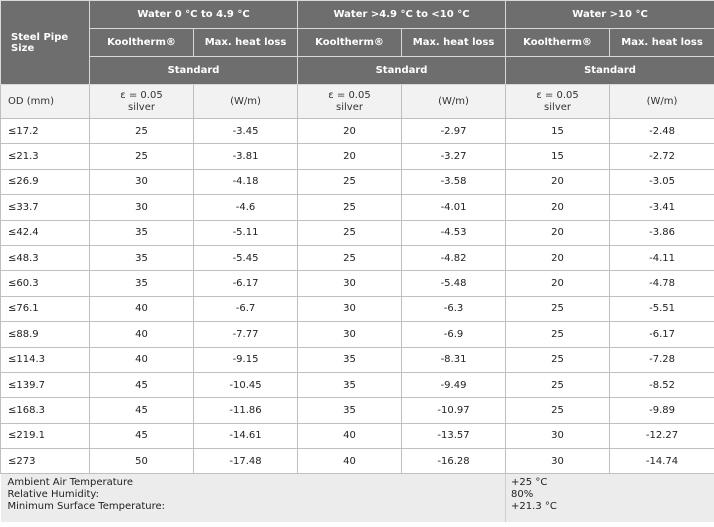  I want to click on od-cell: ≤21.3, so click(45, 156).